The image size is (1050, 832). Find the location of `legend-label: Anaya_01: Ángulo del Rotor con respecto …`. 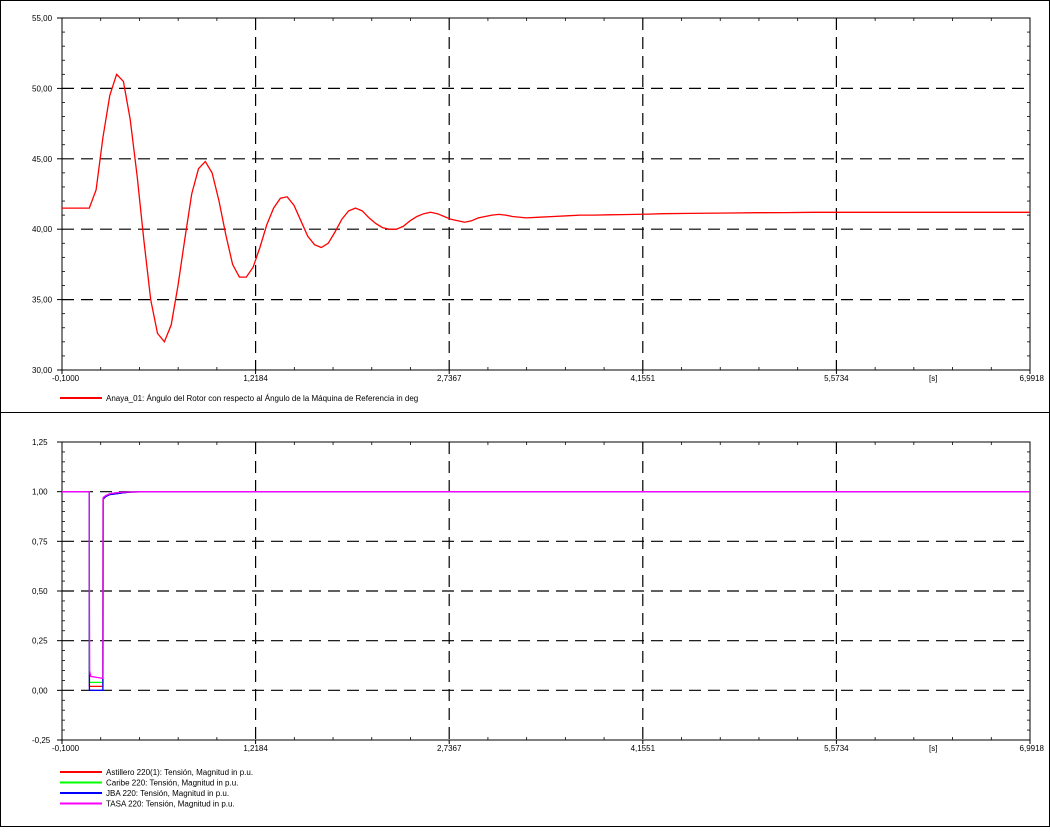

legend-label: Anaya_01: Ángulo del Rotor con respecto … is located at coordinates (262, 398).